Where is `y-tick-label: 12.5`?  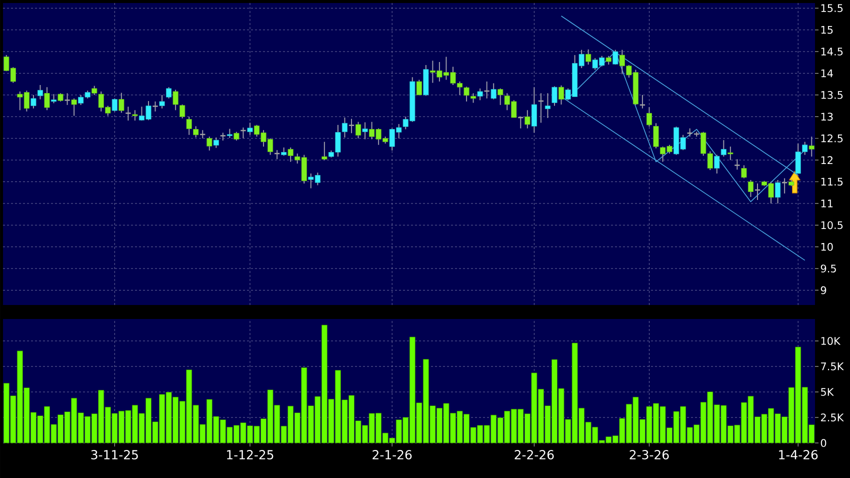
y-tick-label: 12.5 is located at coordinates (832, 138).